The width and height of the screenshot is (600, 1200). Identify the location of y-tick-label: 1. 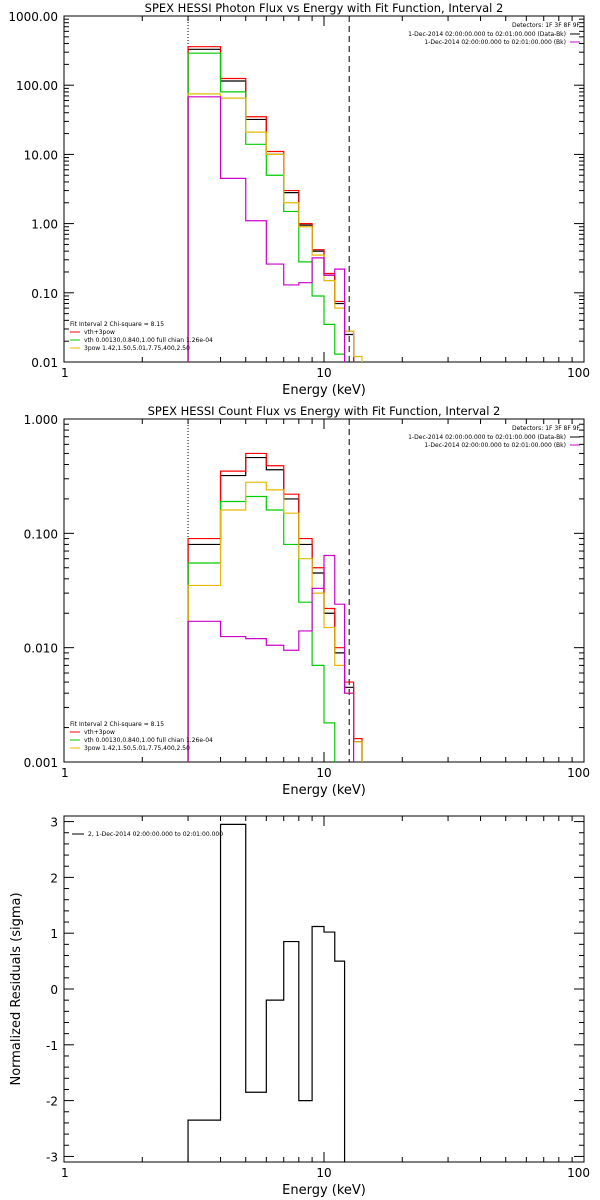
(54, 934).